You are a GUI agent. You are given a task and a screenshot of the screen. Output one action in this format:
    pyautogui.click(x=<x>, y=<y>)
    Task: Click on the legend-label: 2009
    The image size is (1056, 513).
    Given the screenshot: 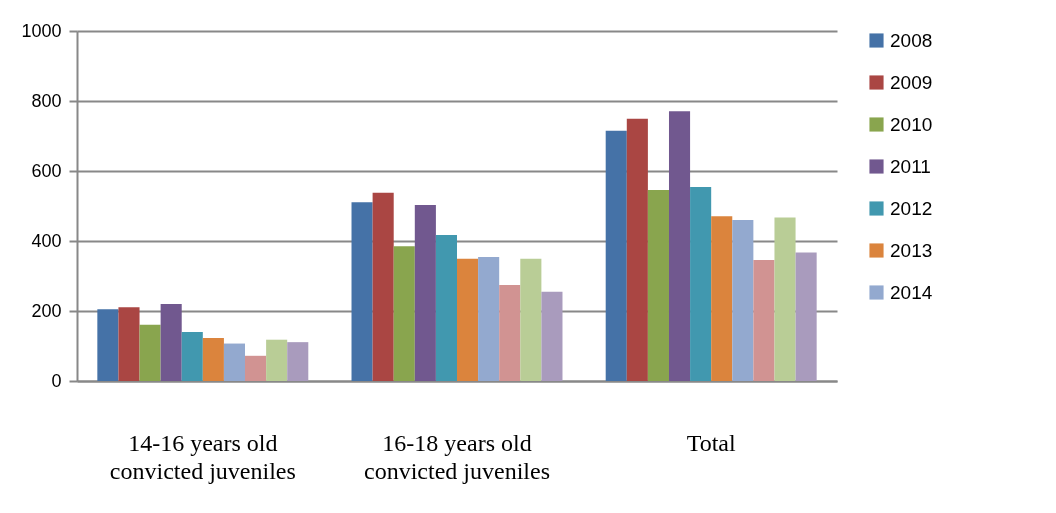 What is the action you would take?
    pyautogui.click(x=911, y=82)
    